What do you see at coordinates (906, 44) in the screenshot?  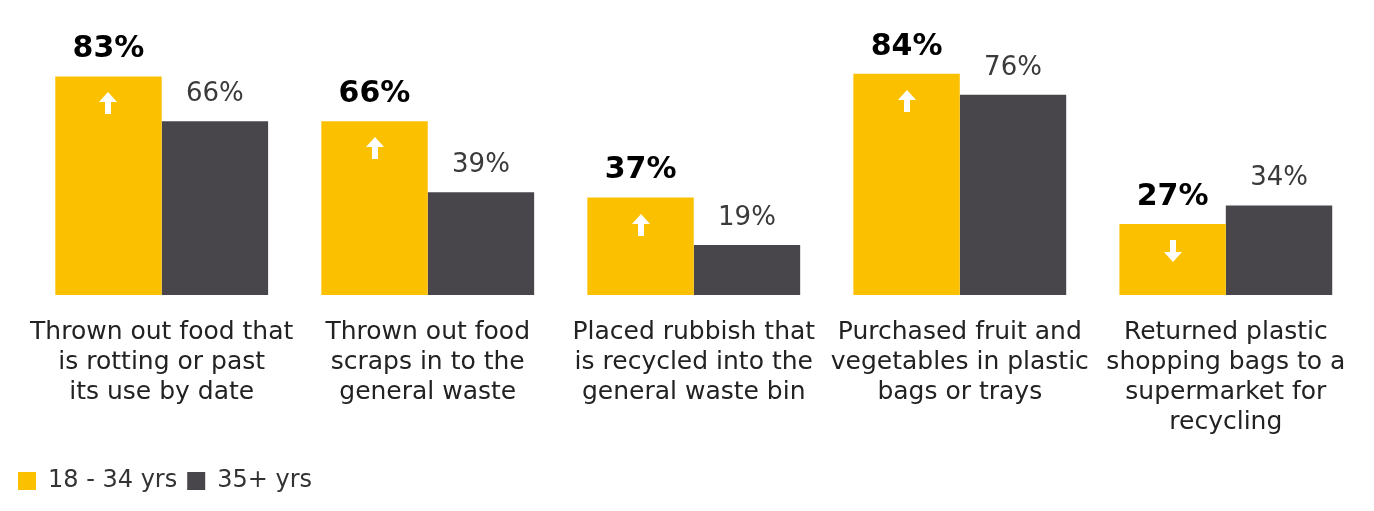 I see `data-label: 84%` at bounding box center [906, 44].